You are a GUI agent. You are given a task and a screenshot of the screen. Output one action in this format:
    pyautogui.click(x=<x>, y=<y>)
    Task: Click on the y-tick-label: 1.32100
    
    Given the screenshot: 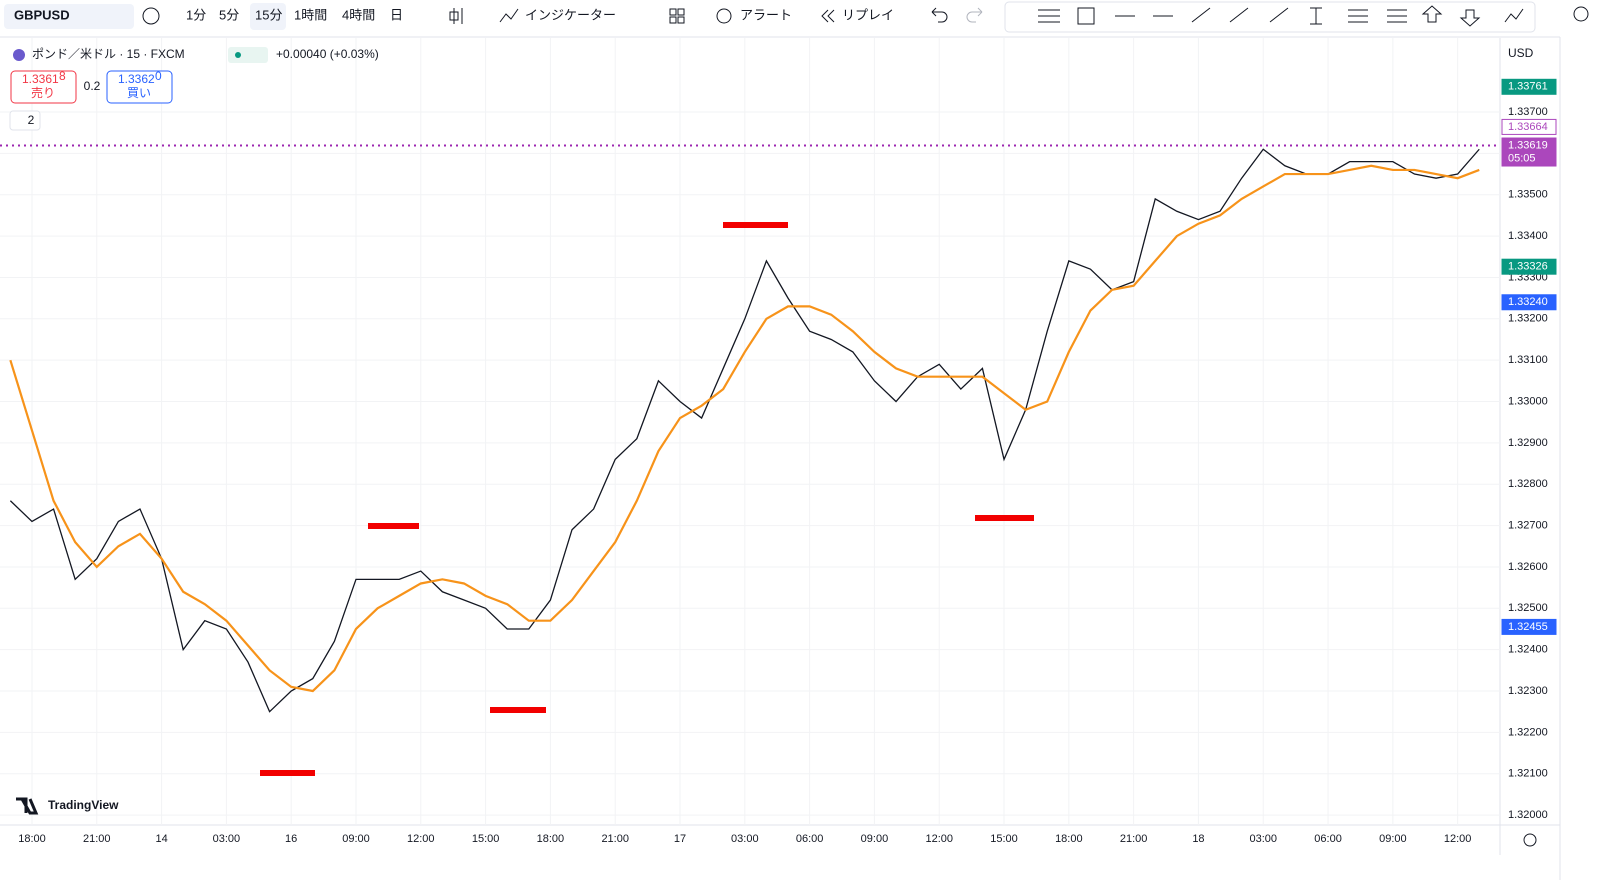 What is the action you would take?
    pyautogui.click(x=1528, y=774)
    